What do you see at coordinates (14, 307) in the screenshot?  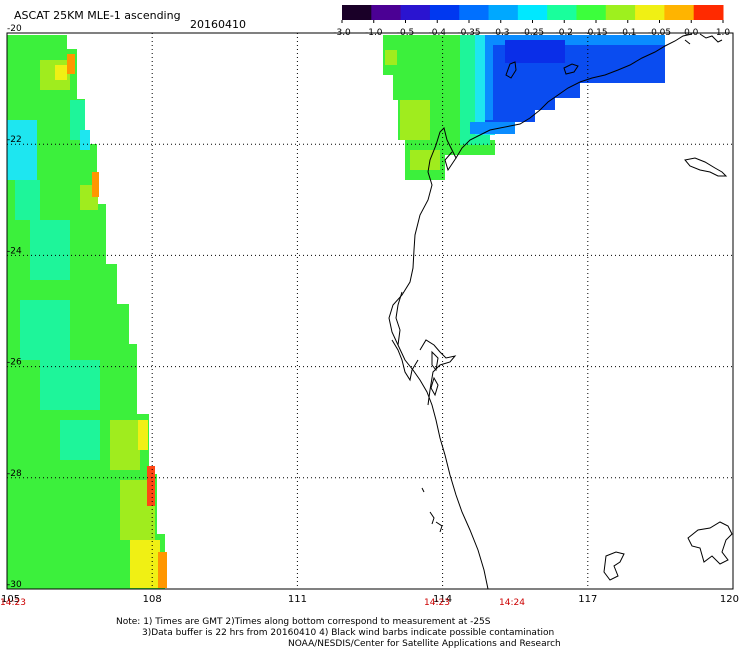 I see `latitude-labels: -20 -22 -24 -26 -28 -30` at bounding box center [14, 307].